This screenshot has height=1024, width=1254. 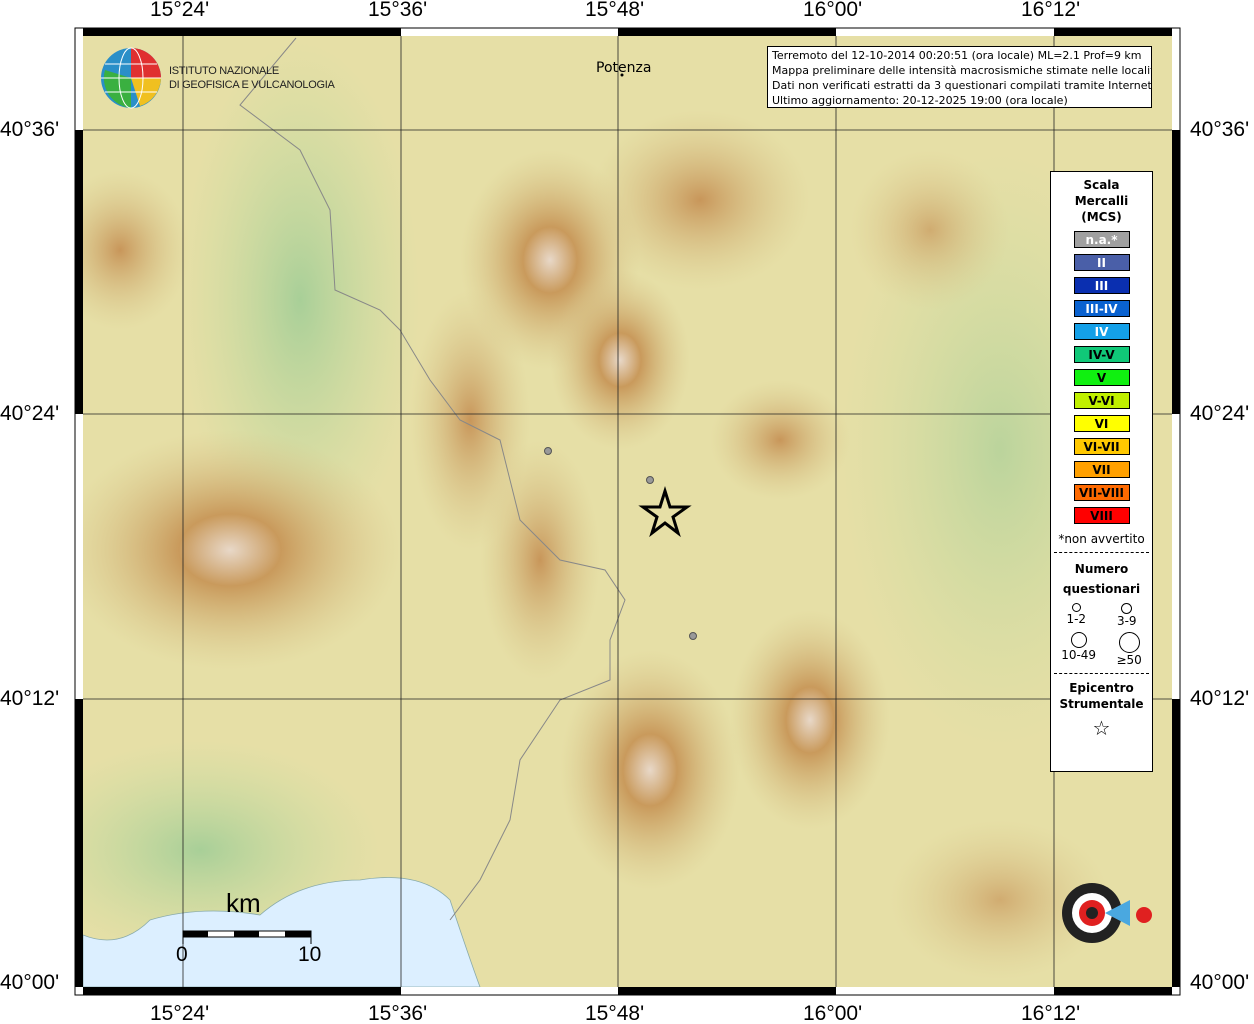 I want to click on haisentito-logo, so click(x=1107, y=913).